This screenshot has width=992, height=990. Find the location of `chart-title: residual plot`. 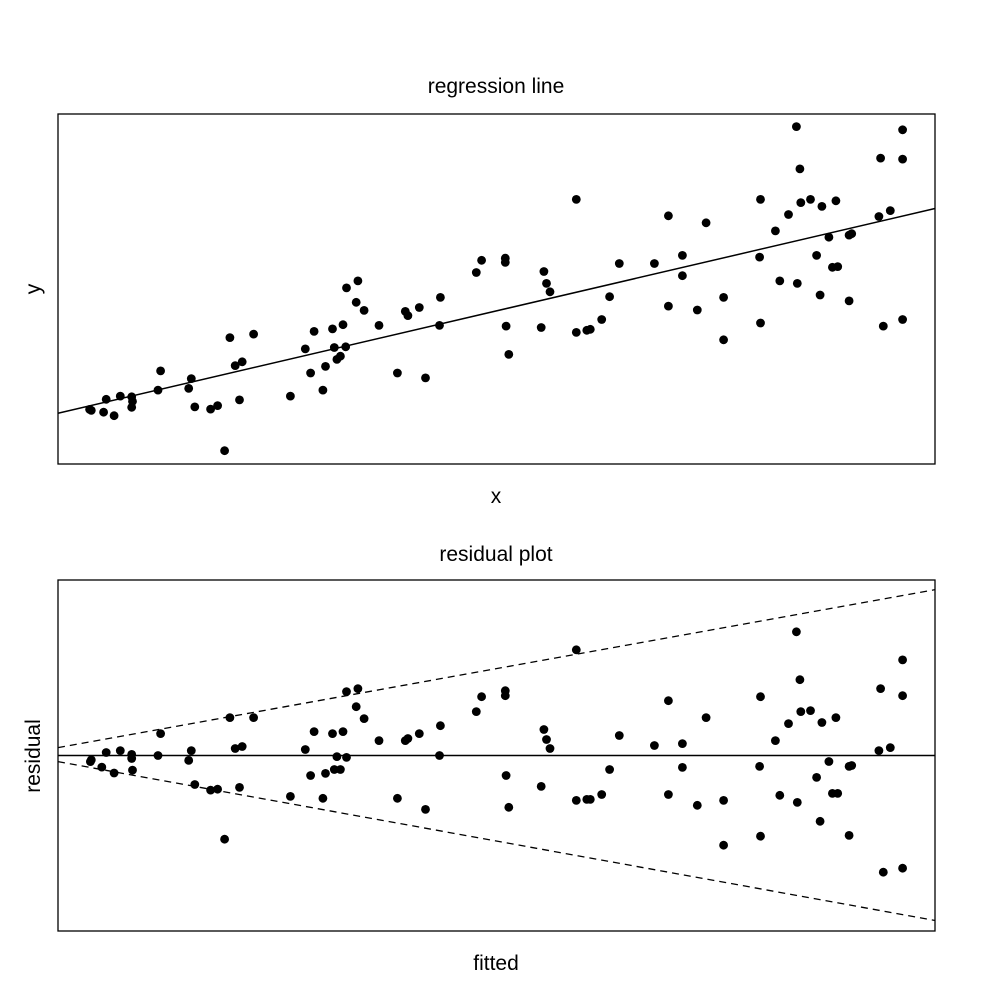

chart-title: residual plot is located at coordinates (495, 554).